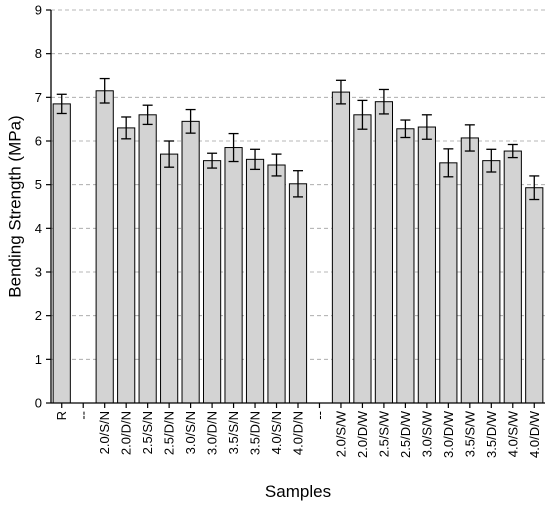  Describe the element at coordinates (104, 432) in the screenshot. I see `x-tick-label: 2.0/S/N` at that location.